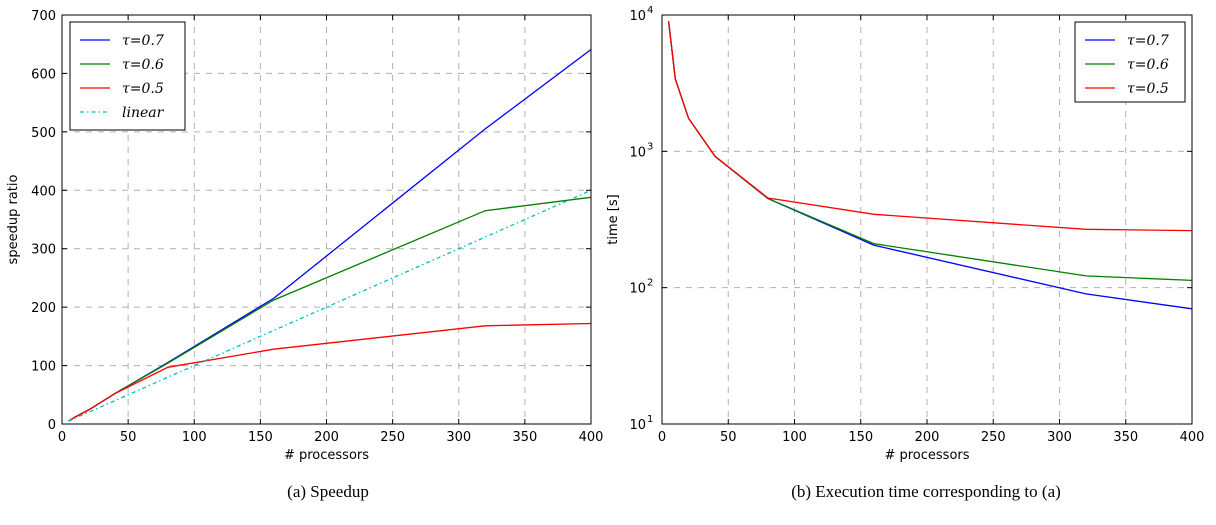 This screenshot has height=525, width=1216. What do you see at coordinates (43, 250) in the screenshot?
I see `y-tick-label: 300` at bounding box center [43, 250].